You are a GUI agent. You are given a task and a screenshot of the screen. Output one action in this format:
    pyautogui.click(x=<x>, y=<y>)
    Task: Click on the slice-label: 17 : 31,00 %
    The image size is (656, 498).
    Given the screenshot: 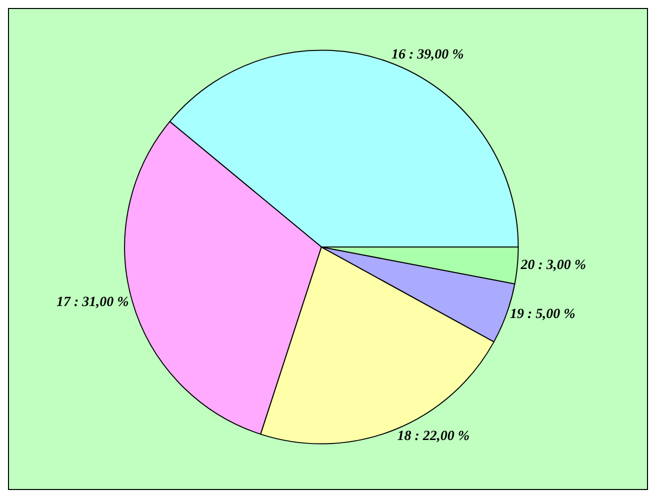 What is the action you would take?
    pyautogui.click(x=92, y=302)
    